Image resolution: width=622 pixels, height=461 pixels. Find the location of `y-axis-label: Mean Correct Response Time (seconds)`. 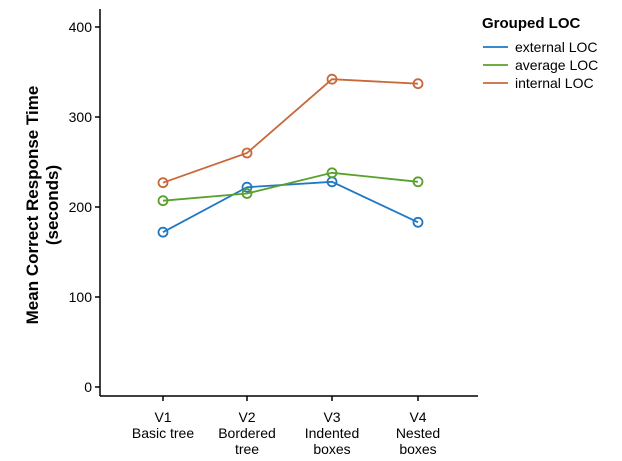

y-axis-label: Mean Correct Response Time (seconds) is located at coordinates (42, 205).